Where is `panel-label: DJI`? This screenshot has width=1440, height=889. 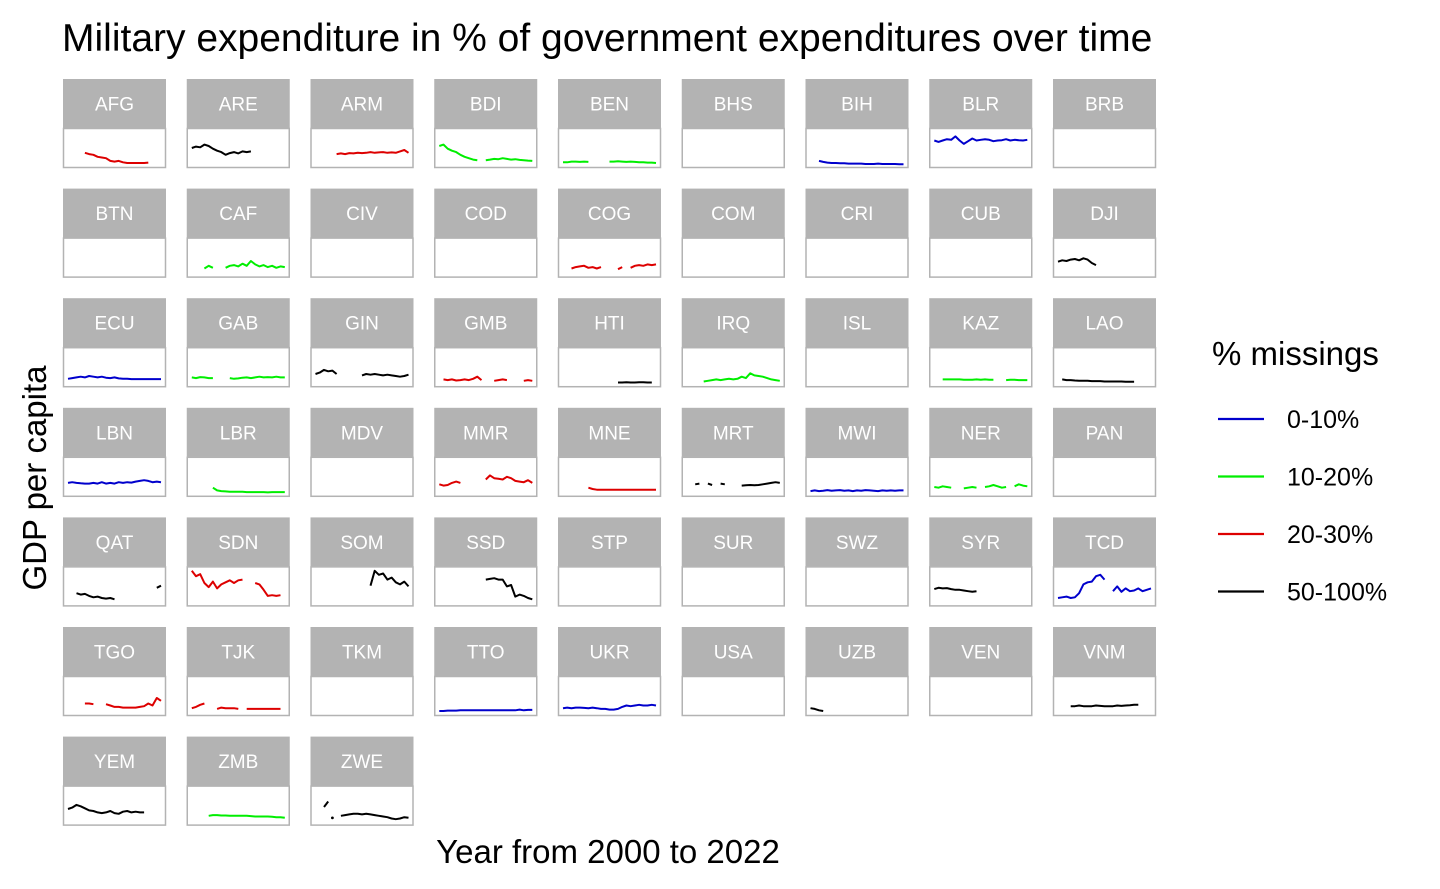
panel-label: DJI is located at coordinates (1104, 214).